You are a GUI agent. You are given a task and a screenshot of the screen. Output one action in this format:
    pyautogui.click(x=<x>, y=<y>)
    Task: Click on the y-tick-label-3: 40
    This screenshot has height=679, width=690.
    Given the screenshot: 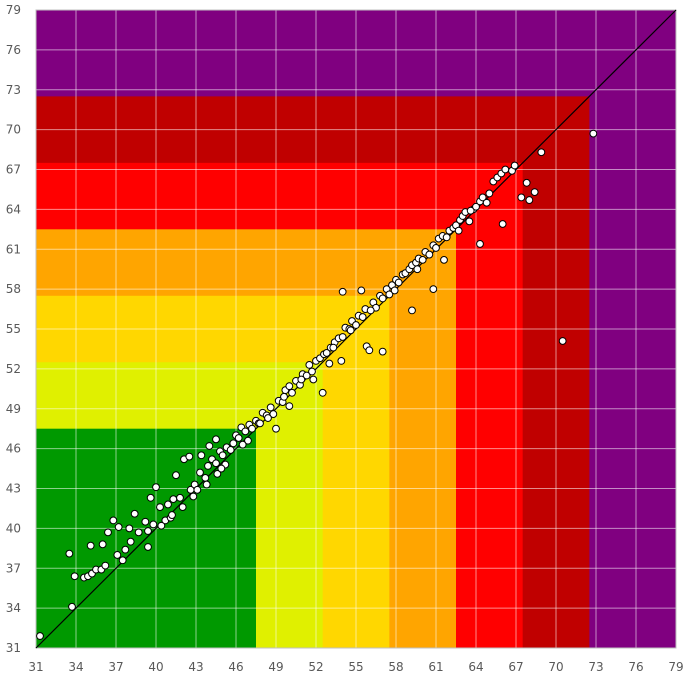 What is the action you would take?
    pyautogui.click(x=13, y=528)
    